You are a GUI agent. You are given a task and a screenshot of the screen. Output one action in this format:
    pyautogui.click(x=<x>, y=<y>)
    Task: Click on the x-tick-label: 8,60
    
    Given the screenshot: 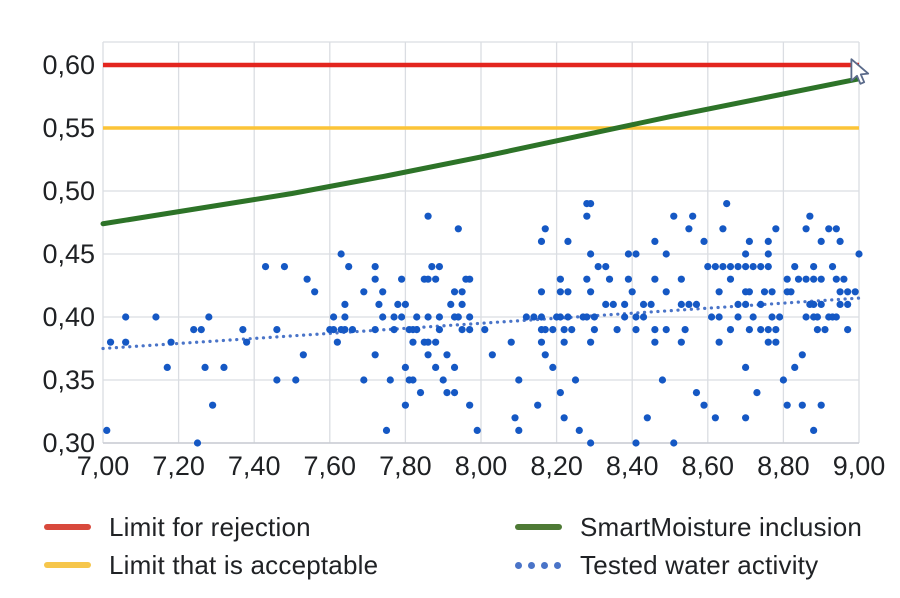 What is the action you would take?
    pyautogui.click(x=708, y=466)
    